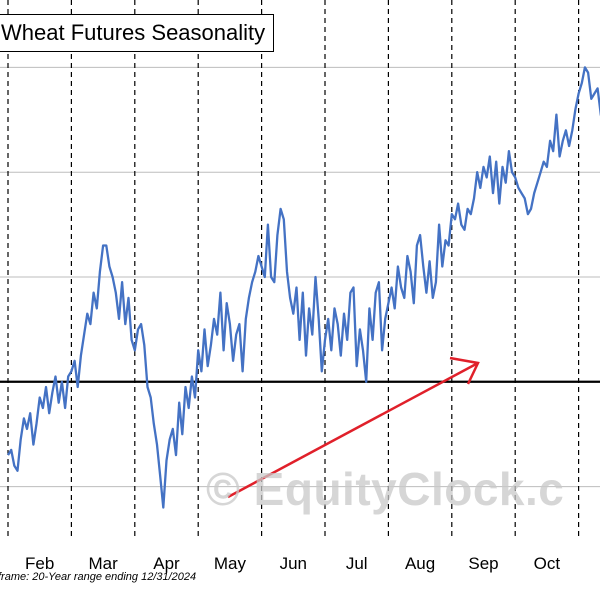 The image size is (600, 600). What do you see at coordinates (103, 563) in the screenshot?
I see `month-label-mar: Mar` at bounding box center [103, 563].